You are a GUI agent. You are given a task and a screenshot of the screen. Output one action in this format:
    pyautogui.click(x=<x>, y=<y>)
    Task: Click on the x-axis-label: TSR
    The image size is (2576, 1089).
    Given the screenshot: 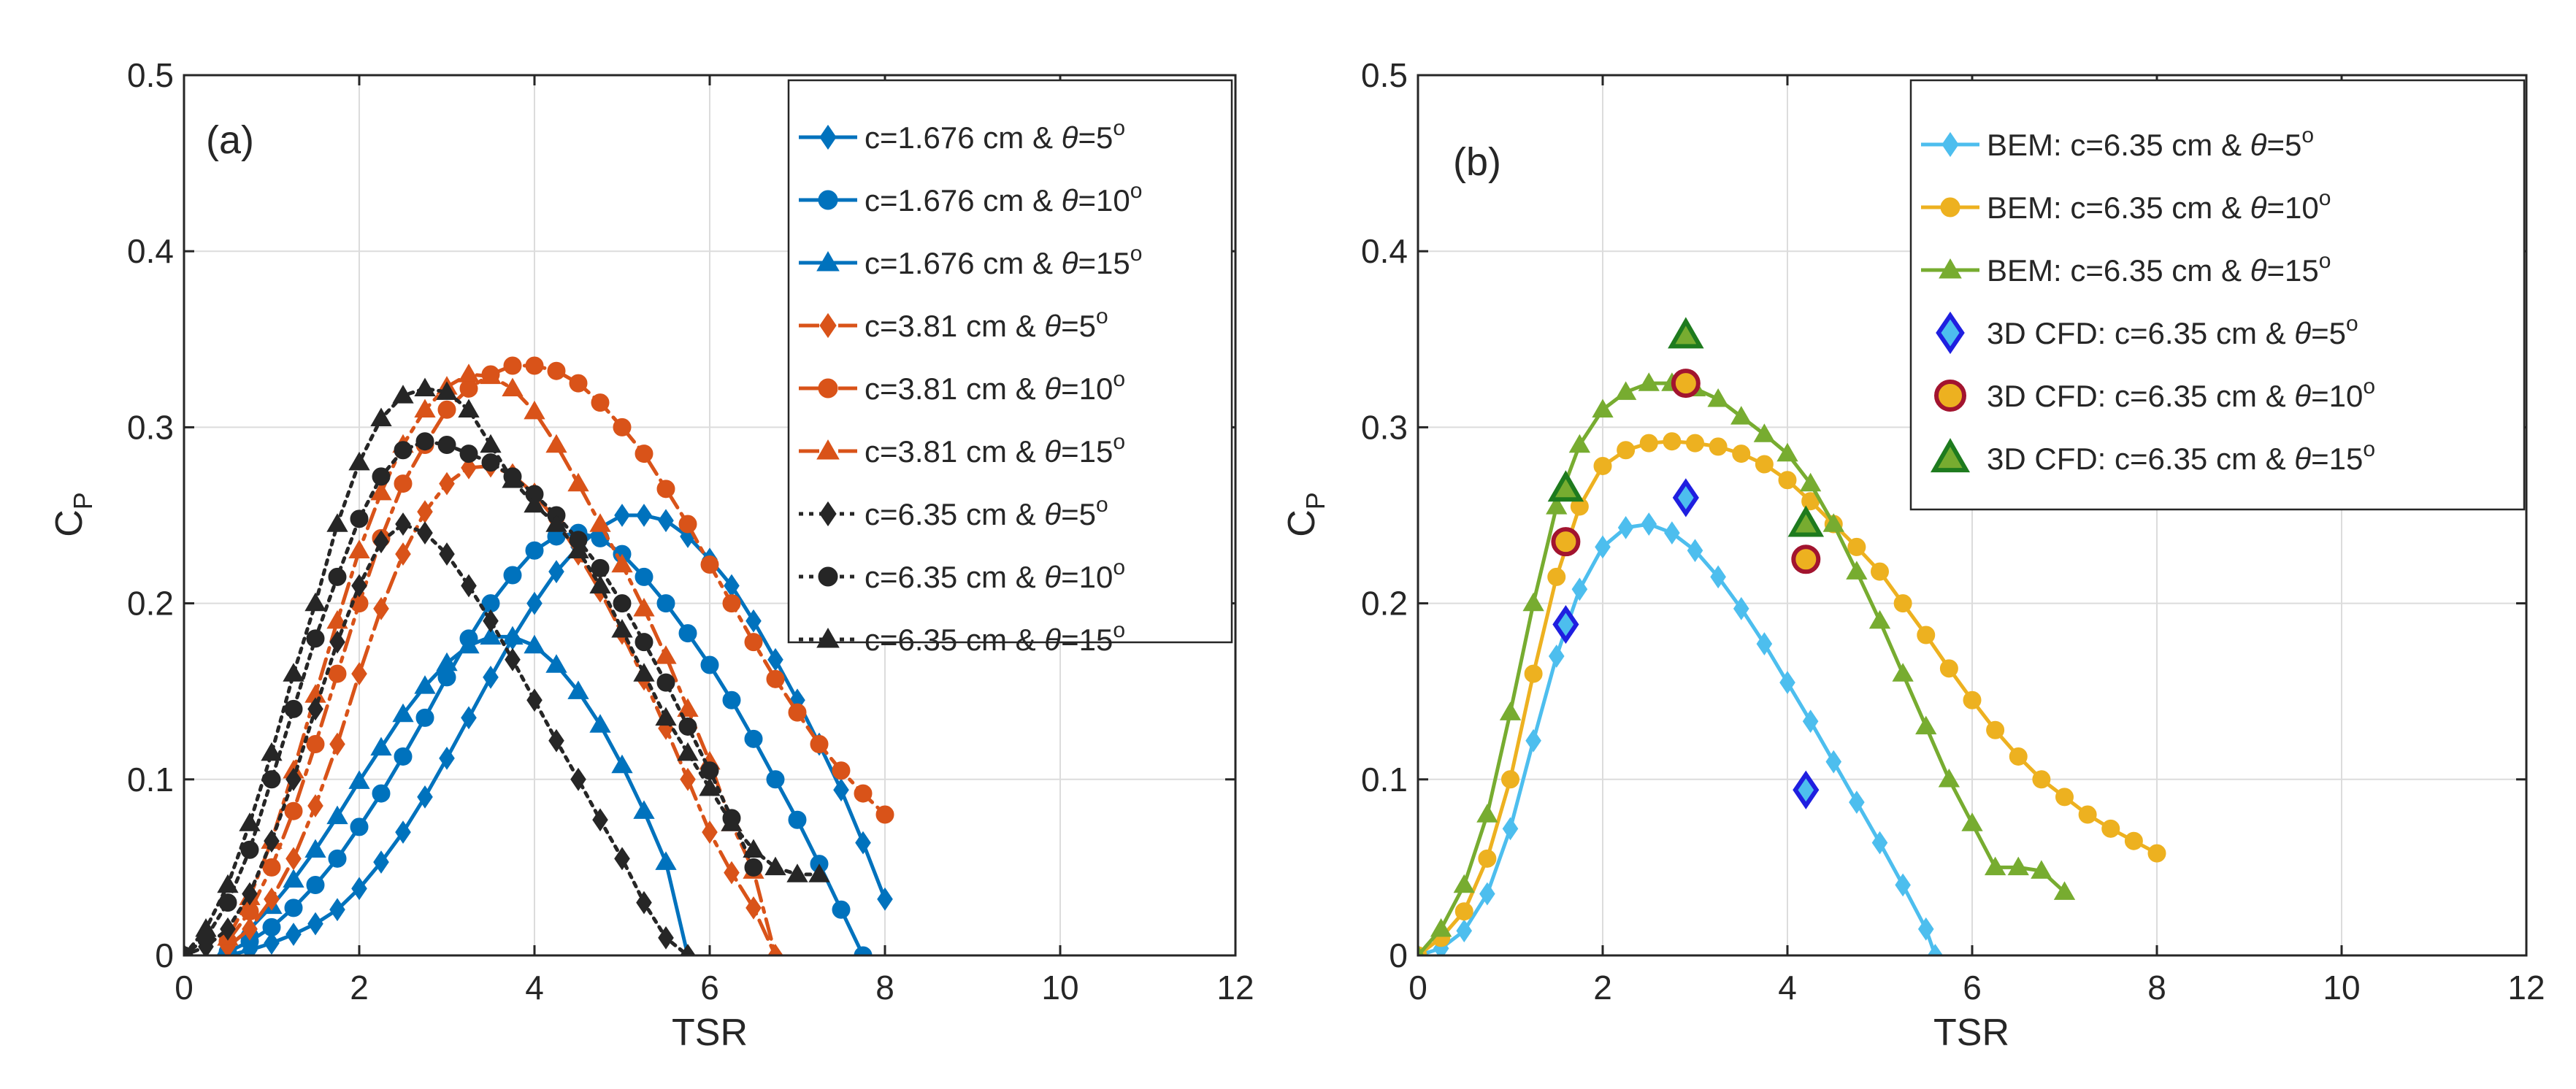 What is the action you would take?
    pyautogui.click(x=1971, y=1033)
    